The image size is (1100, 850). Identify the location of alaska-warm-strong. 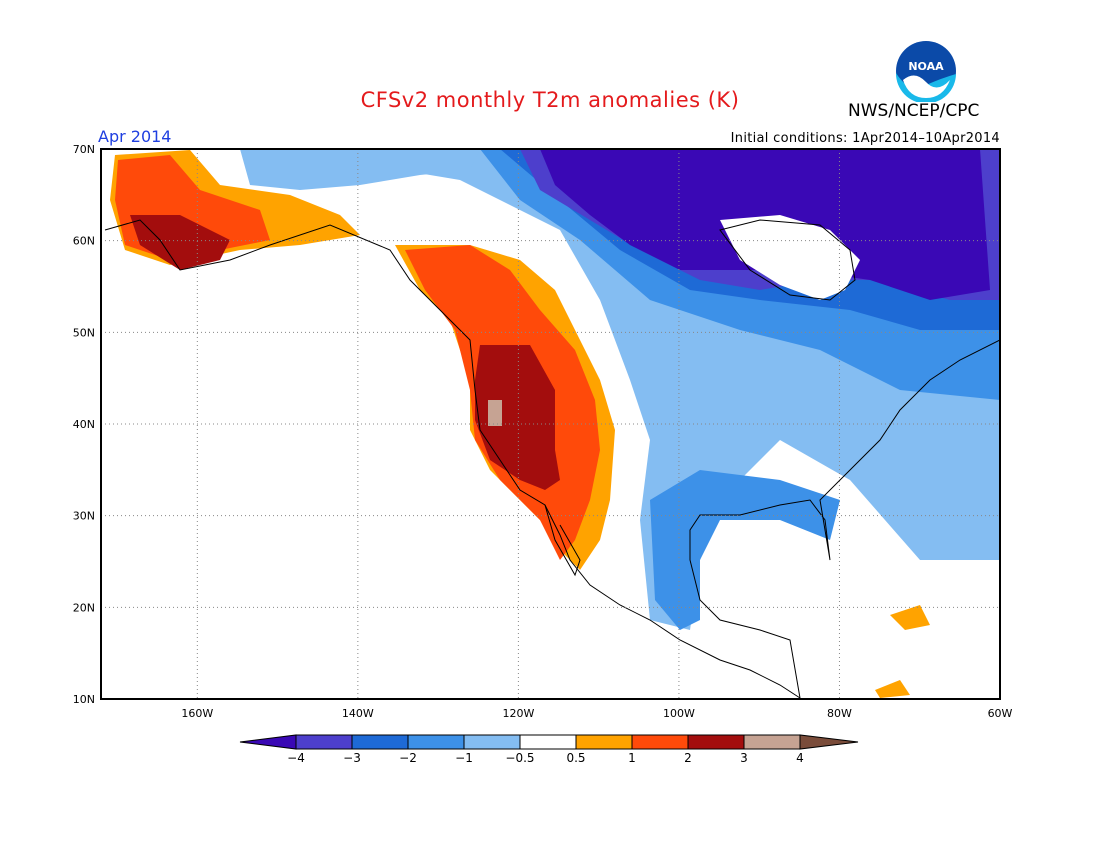
(180, 242).